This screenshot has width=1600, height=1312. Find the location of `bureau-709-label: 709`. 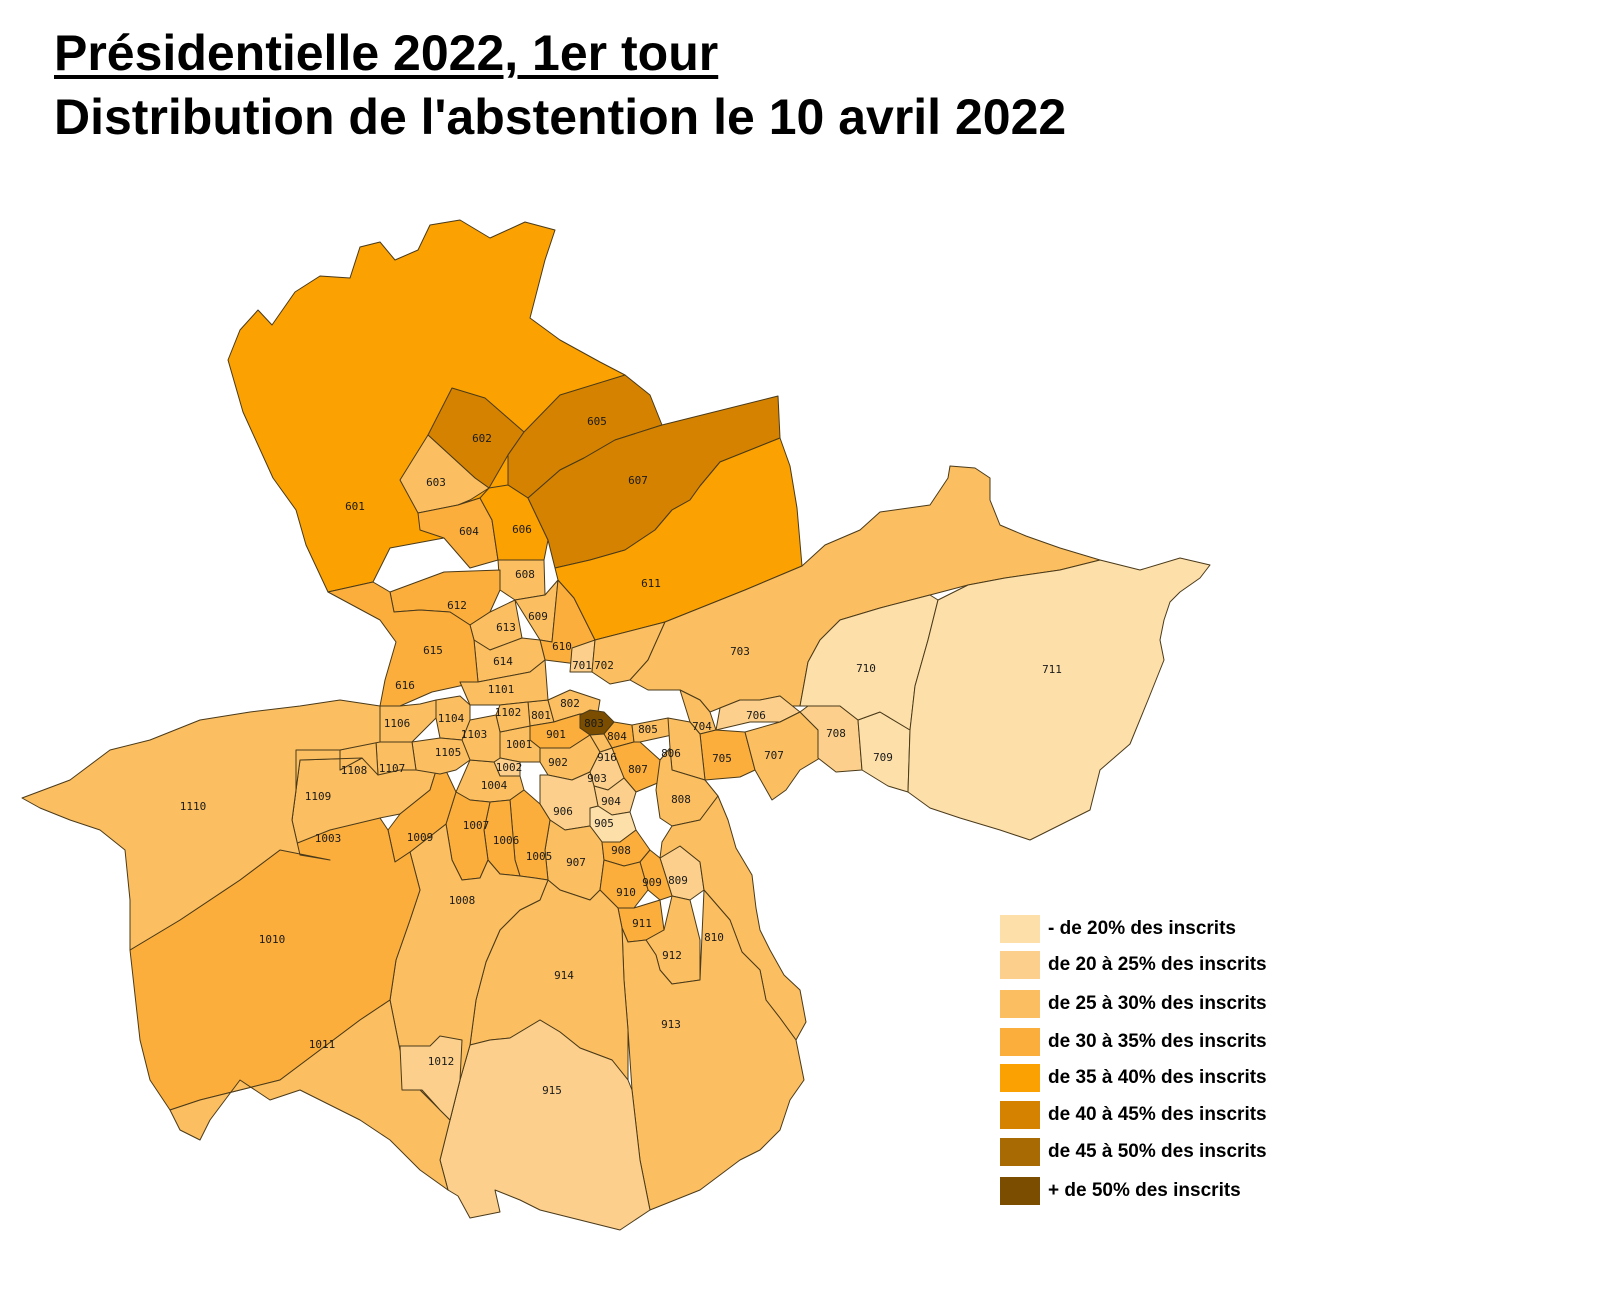

bureau-709-label: 709 is located at coordinates (883, 757).